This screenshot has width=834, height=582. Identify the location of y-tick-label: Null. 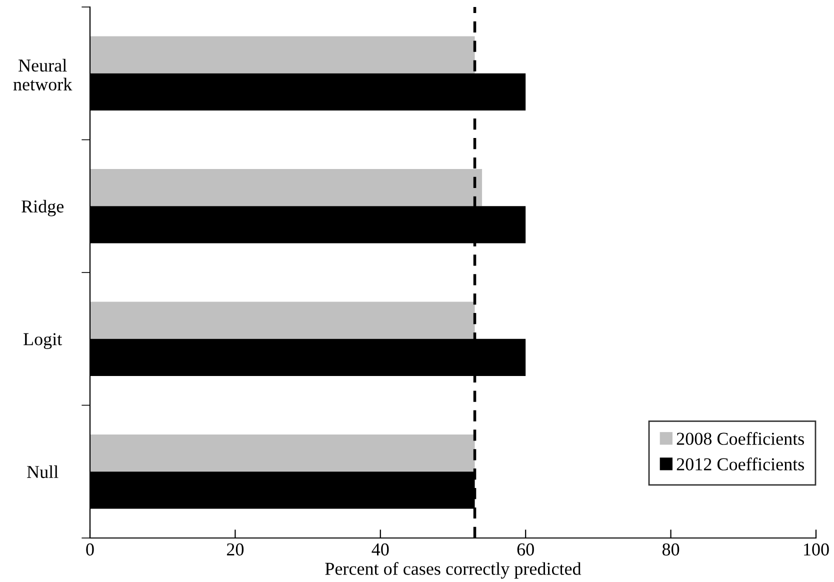
(42, 471).